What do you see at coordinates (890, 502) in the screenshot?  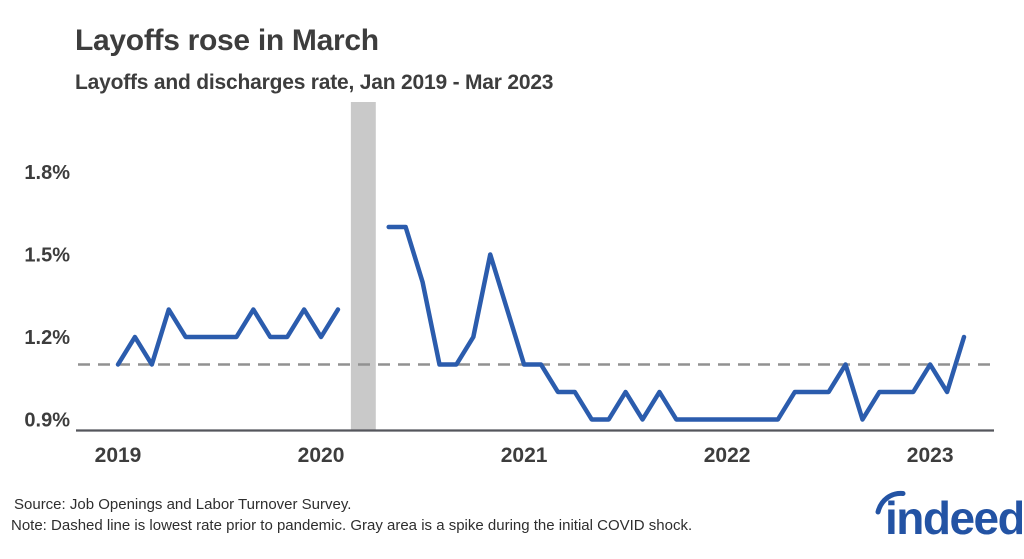 I see `indeed-swoosh-icon` at bounding box center [890, 502].